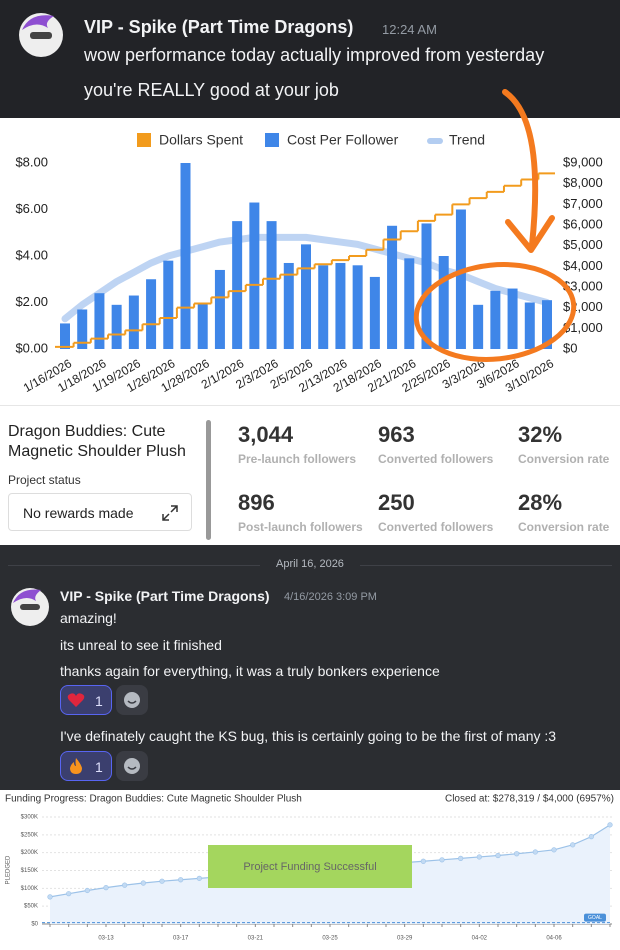 This screenshot has height=950, width=620. What do you see at coordinates (256, 939) in the screenshot?
I see `x-tick-label: 03-21` at bounding box center [256, 939].